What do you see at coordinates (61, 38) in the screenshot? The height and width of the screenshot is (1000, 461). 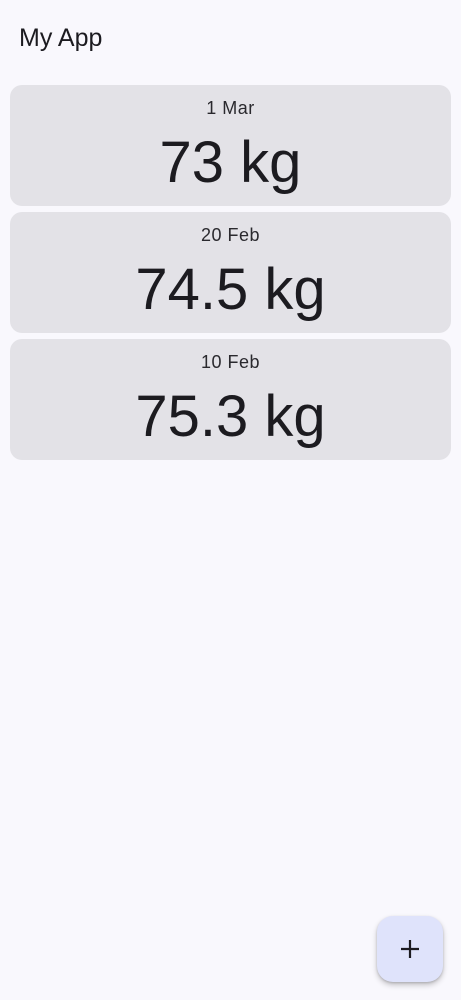 I see `app-title: My App` at bounding box center [61, 38].